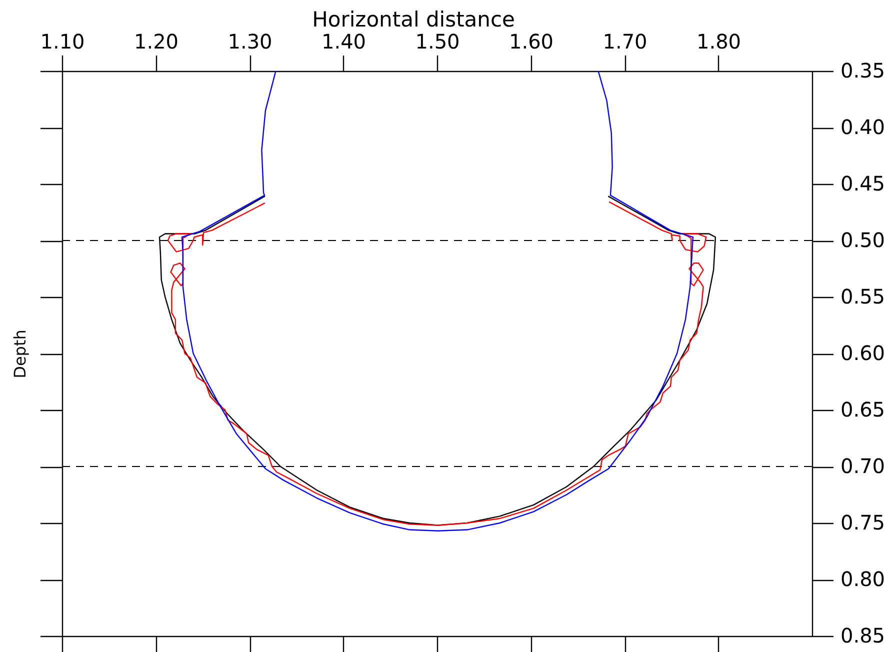  What do you see at coordinates (863, 353) in the screenshot?
I see `y-tick-label: 0.60` at bounding box center [863, 353].